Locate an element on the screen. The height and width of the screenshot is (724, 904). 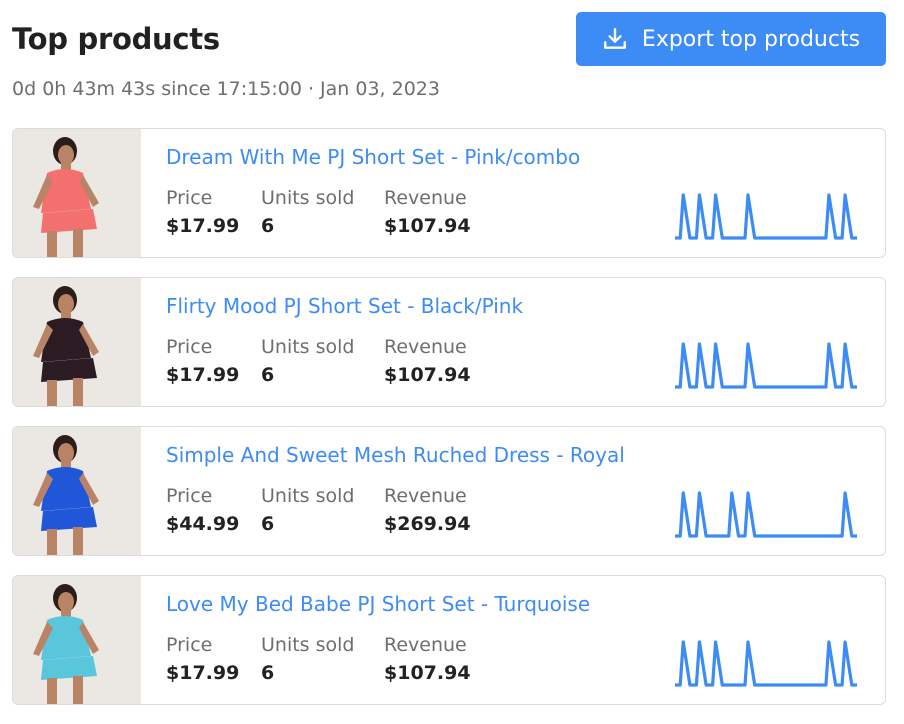
price-stat: Price $44.99 is located at coordinates (202, 510).